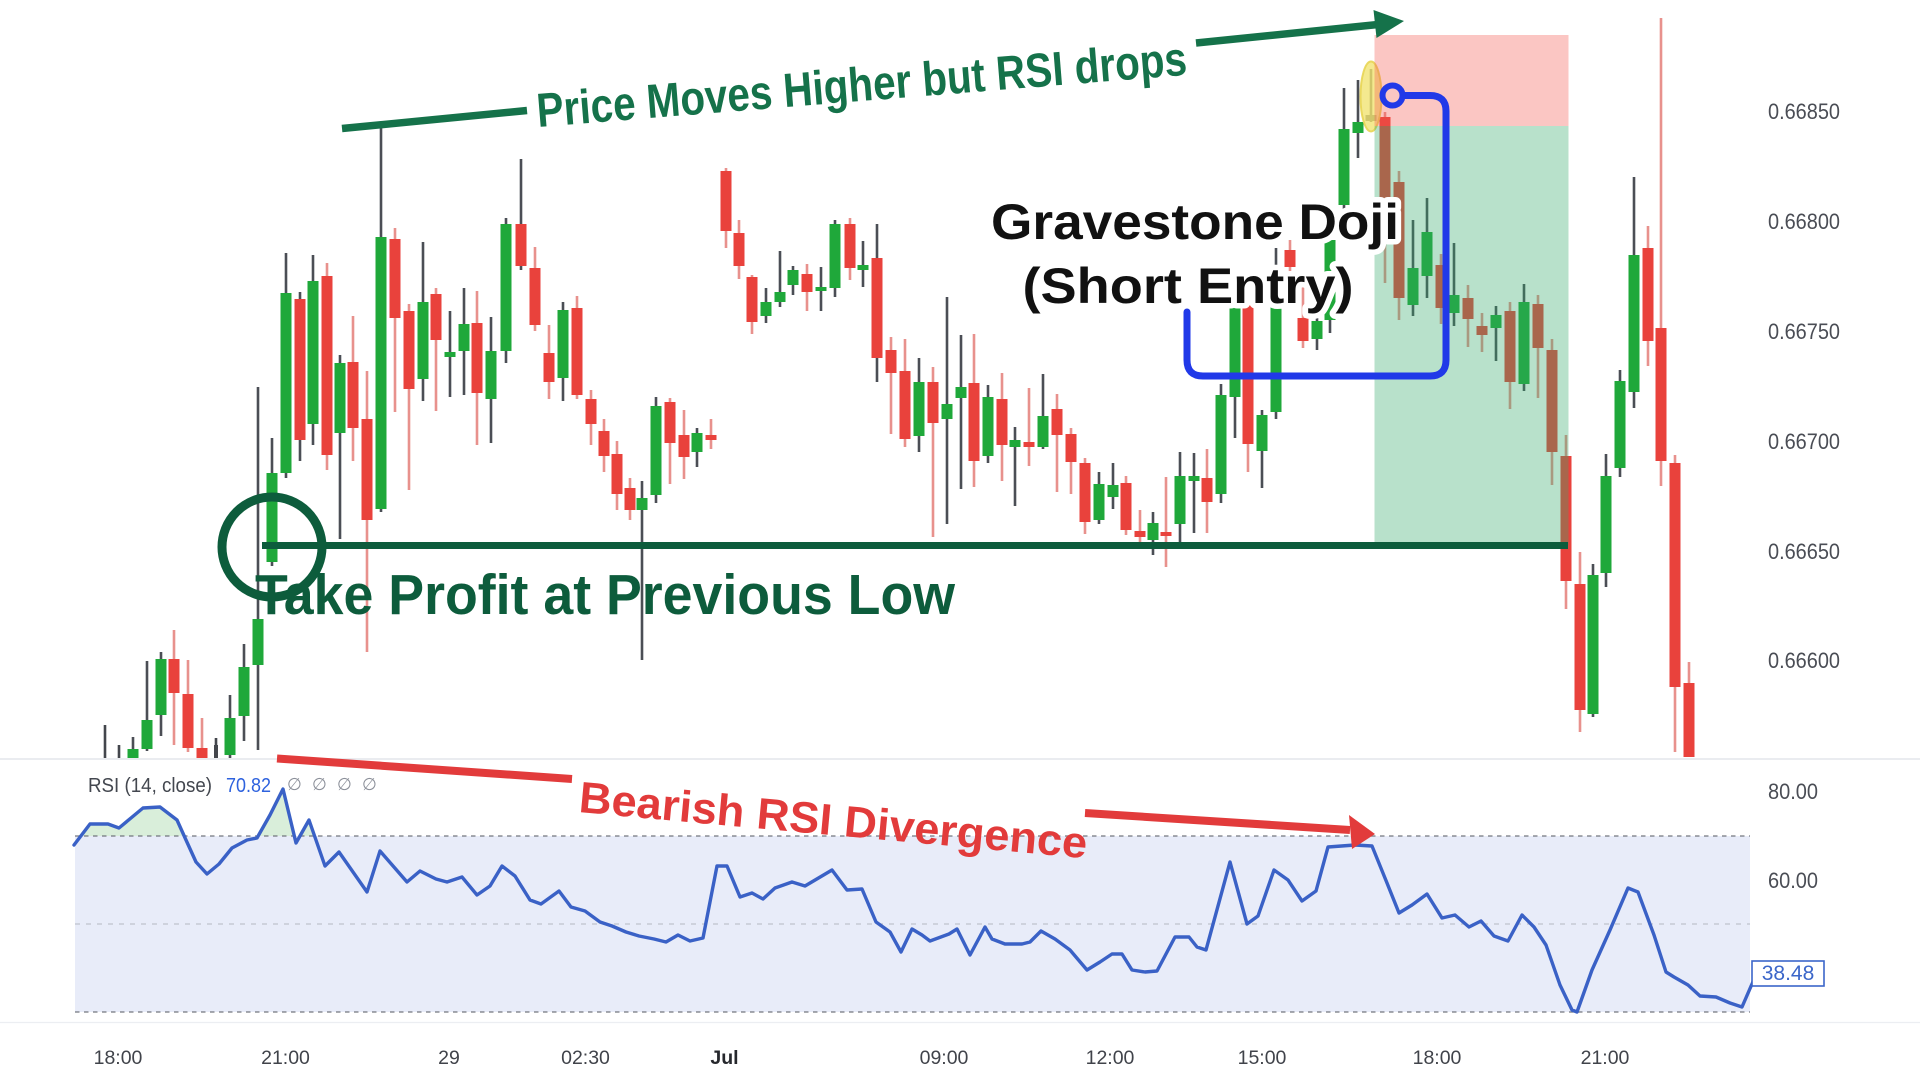  I want to click on svg-text: Take Profit at Previous Low, so click(605, 595).